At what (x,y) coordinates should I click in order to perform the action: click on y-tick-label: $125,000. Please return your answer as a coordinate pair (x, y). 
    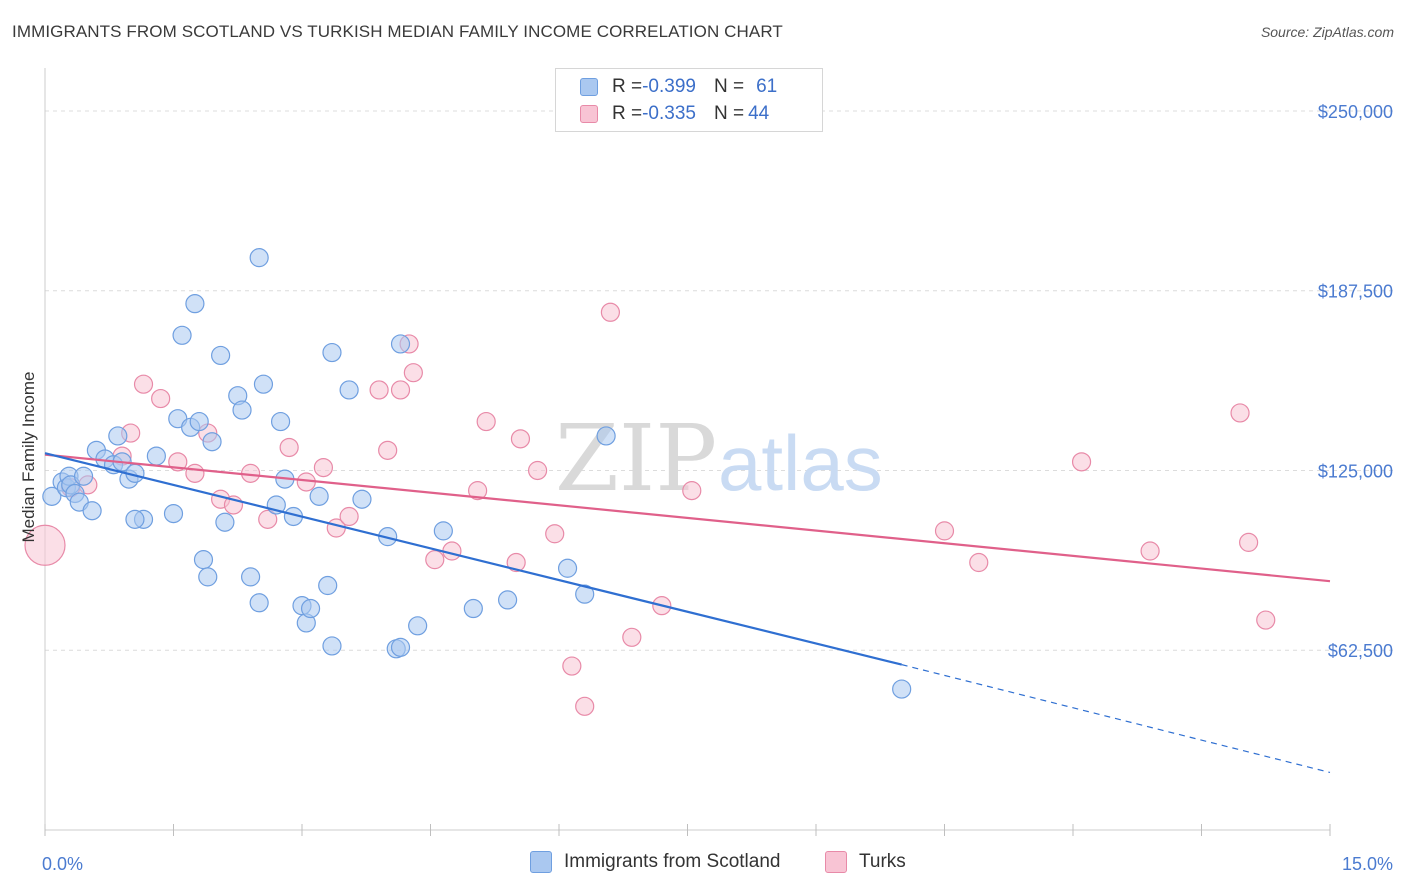
    Looking at the image, I should click on (1355, 471).